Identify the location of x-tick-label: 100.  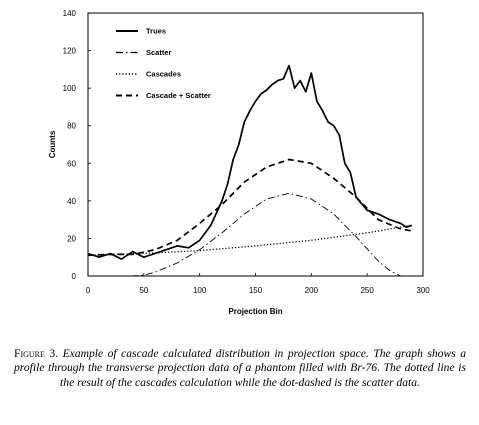
(200, 290).